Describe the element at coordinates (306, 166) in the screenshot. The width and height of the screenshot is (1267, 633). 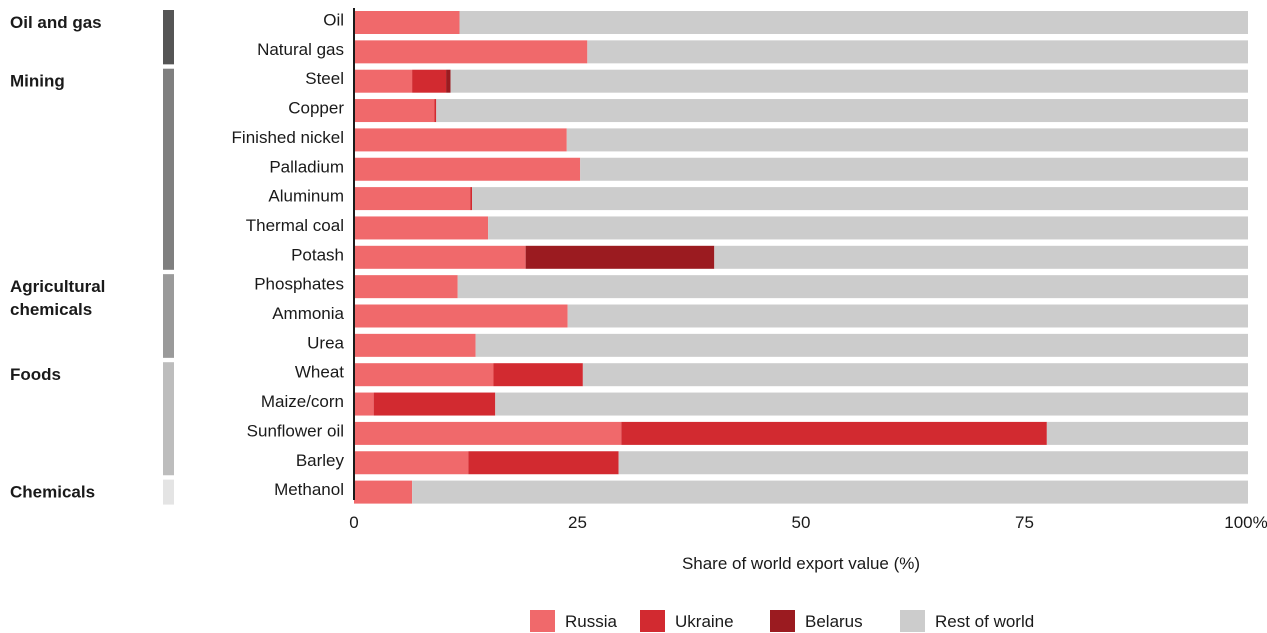
I see `category-label: Palladium` at that location.